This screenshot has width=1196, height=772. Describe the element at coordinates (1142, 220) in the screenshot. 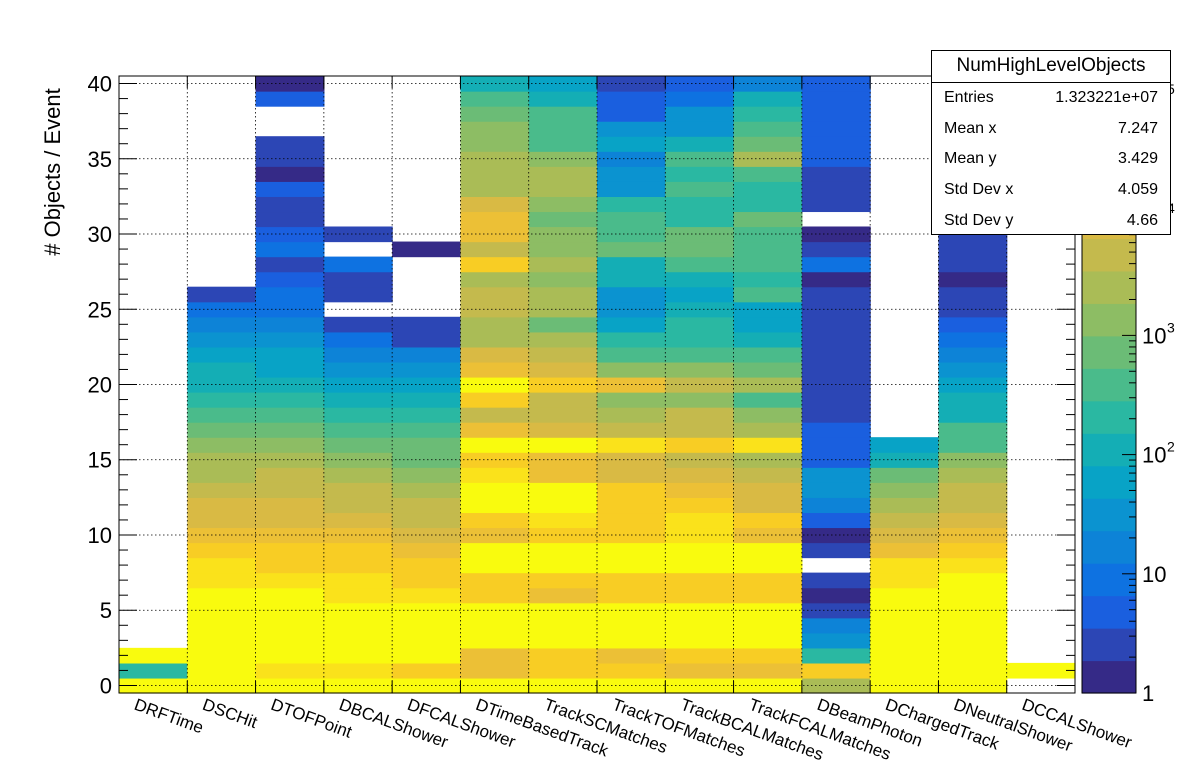

I see `stats-value: 4.66` at that location.